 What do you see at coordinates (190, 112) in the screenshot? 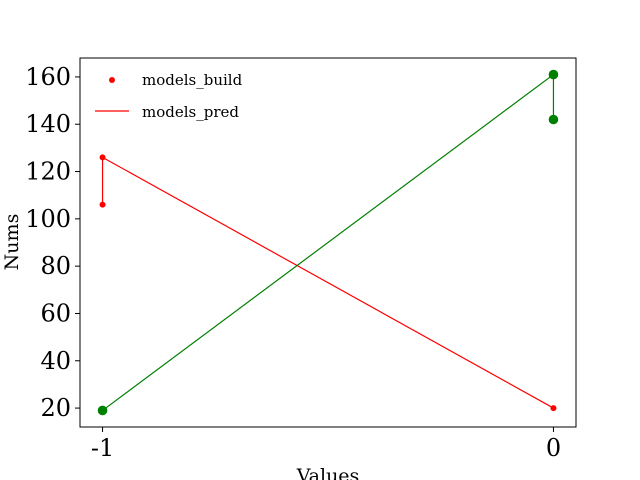
I see `legend-label-models-pred: models_pred` at bounding box center [190, 112].